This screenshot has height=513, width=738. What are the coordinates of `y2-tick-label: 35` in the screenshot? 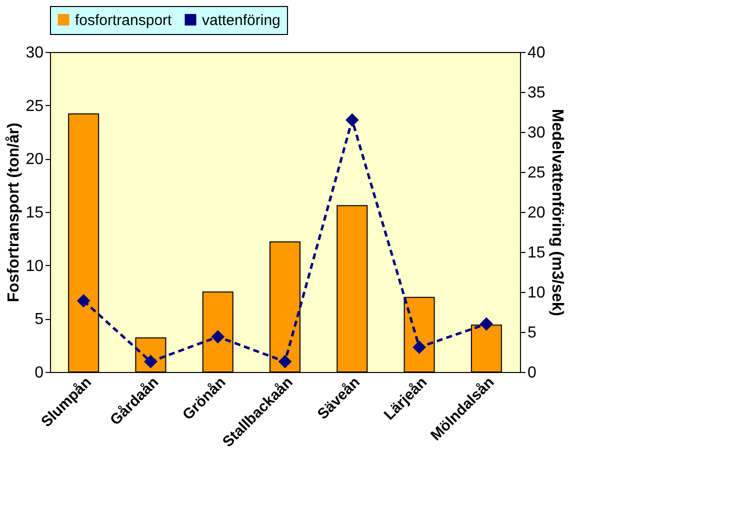 It's located at (537, 93).